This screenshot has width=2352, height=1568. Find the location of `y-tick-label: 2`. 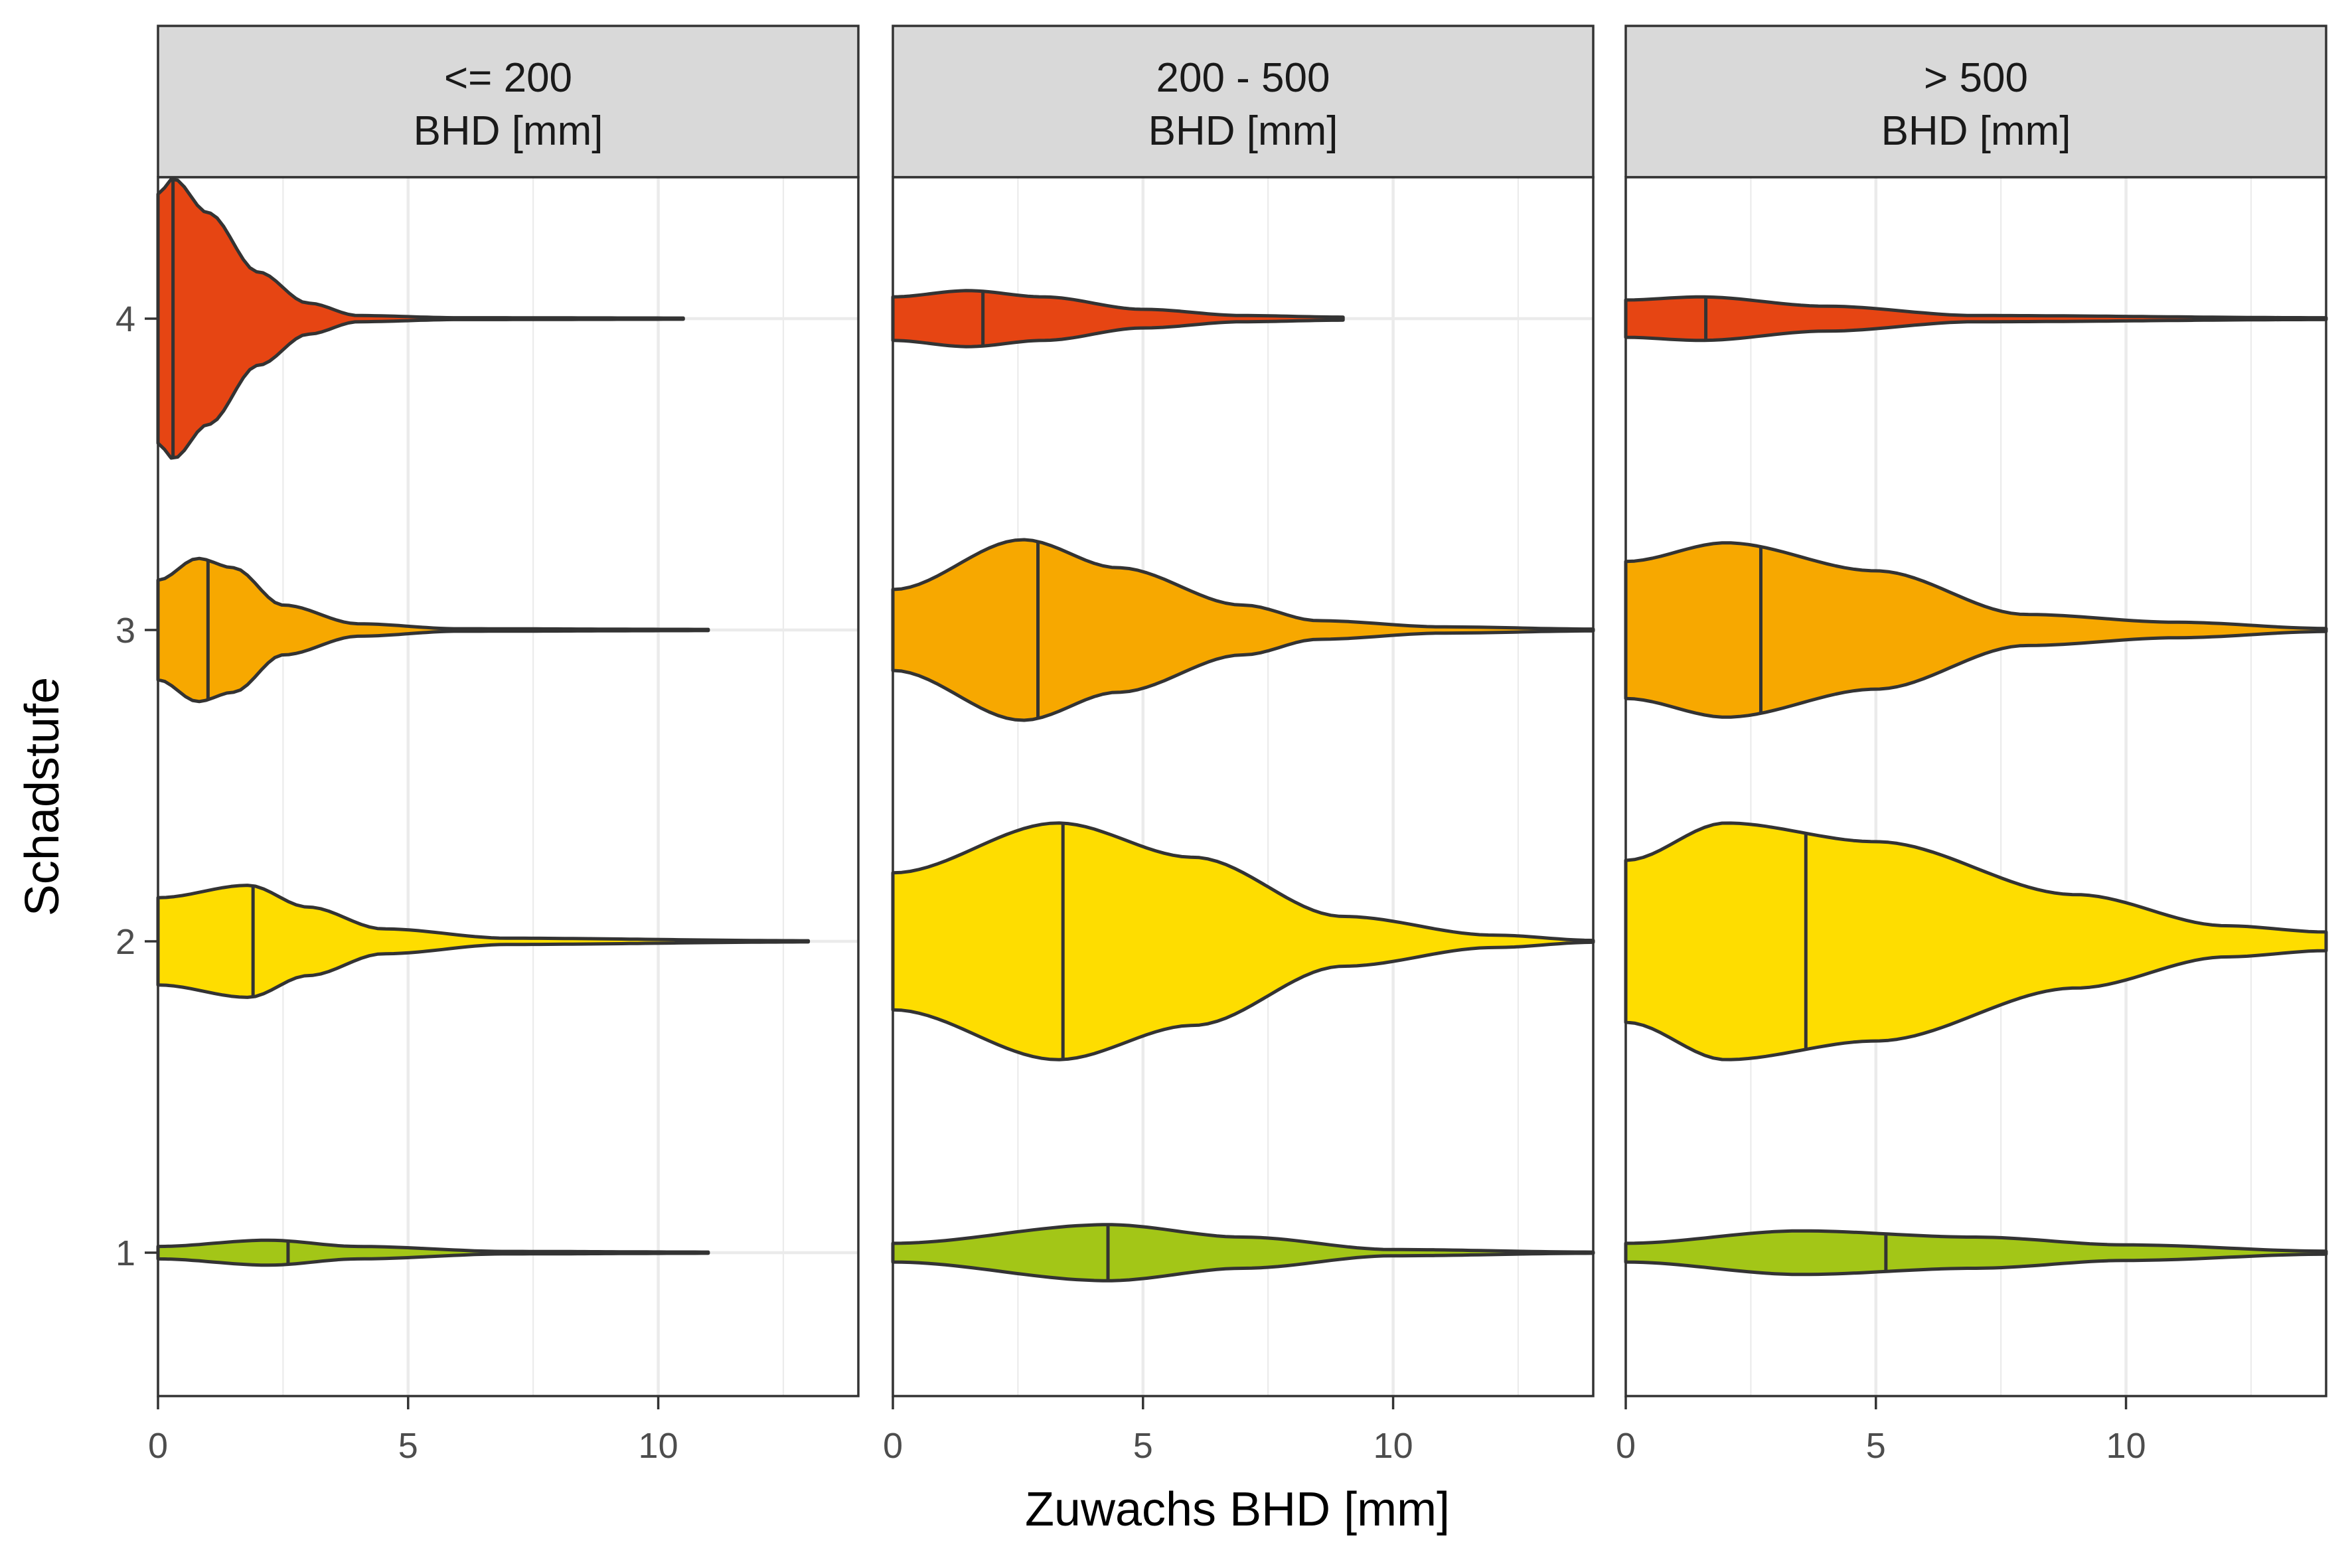

y-tick-label: 2 is located at coordinates (126, 942).